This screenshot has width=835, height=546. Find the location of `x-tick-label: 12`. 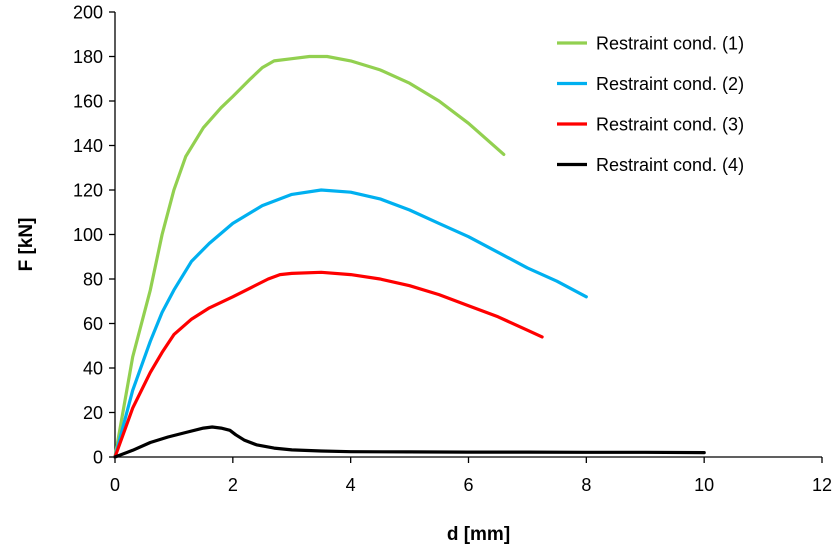

x-tick-label: 12 is located at coordinates (822, 485).